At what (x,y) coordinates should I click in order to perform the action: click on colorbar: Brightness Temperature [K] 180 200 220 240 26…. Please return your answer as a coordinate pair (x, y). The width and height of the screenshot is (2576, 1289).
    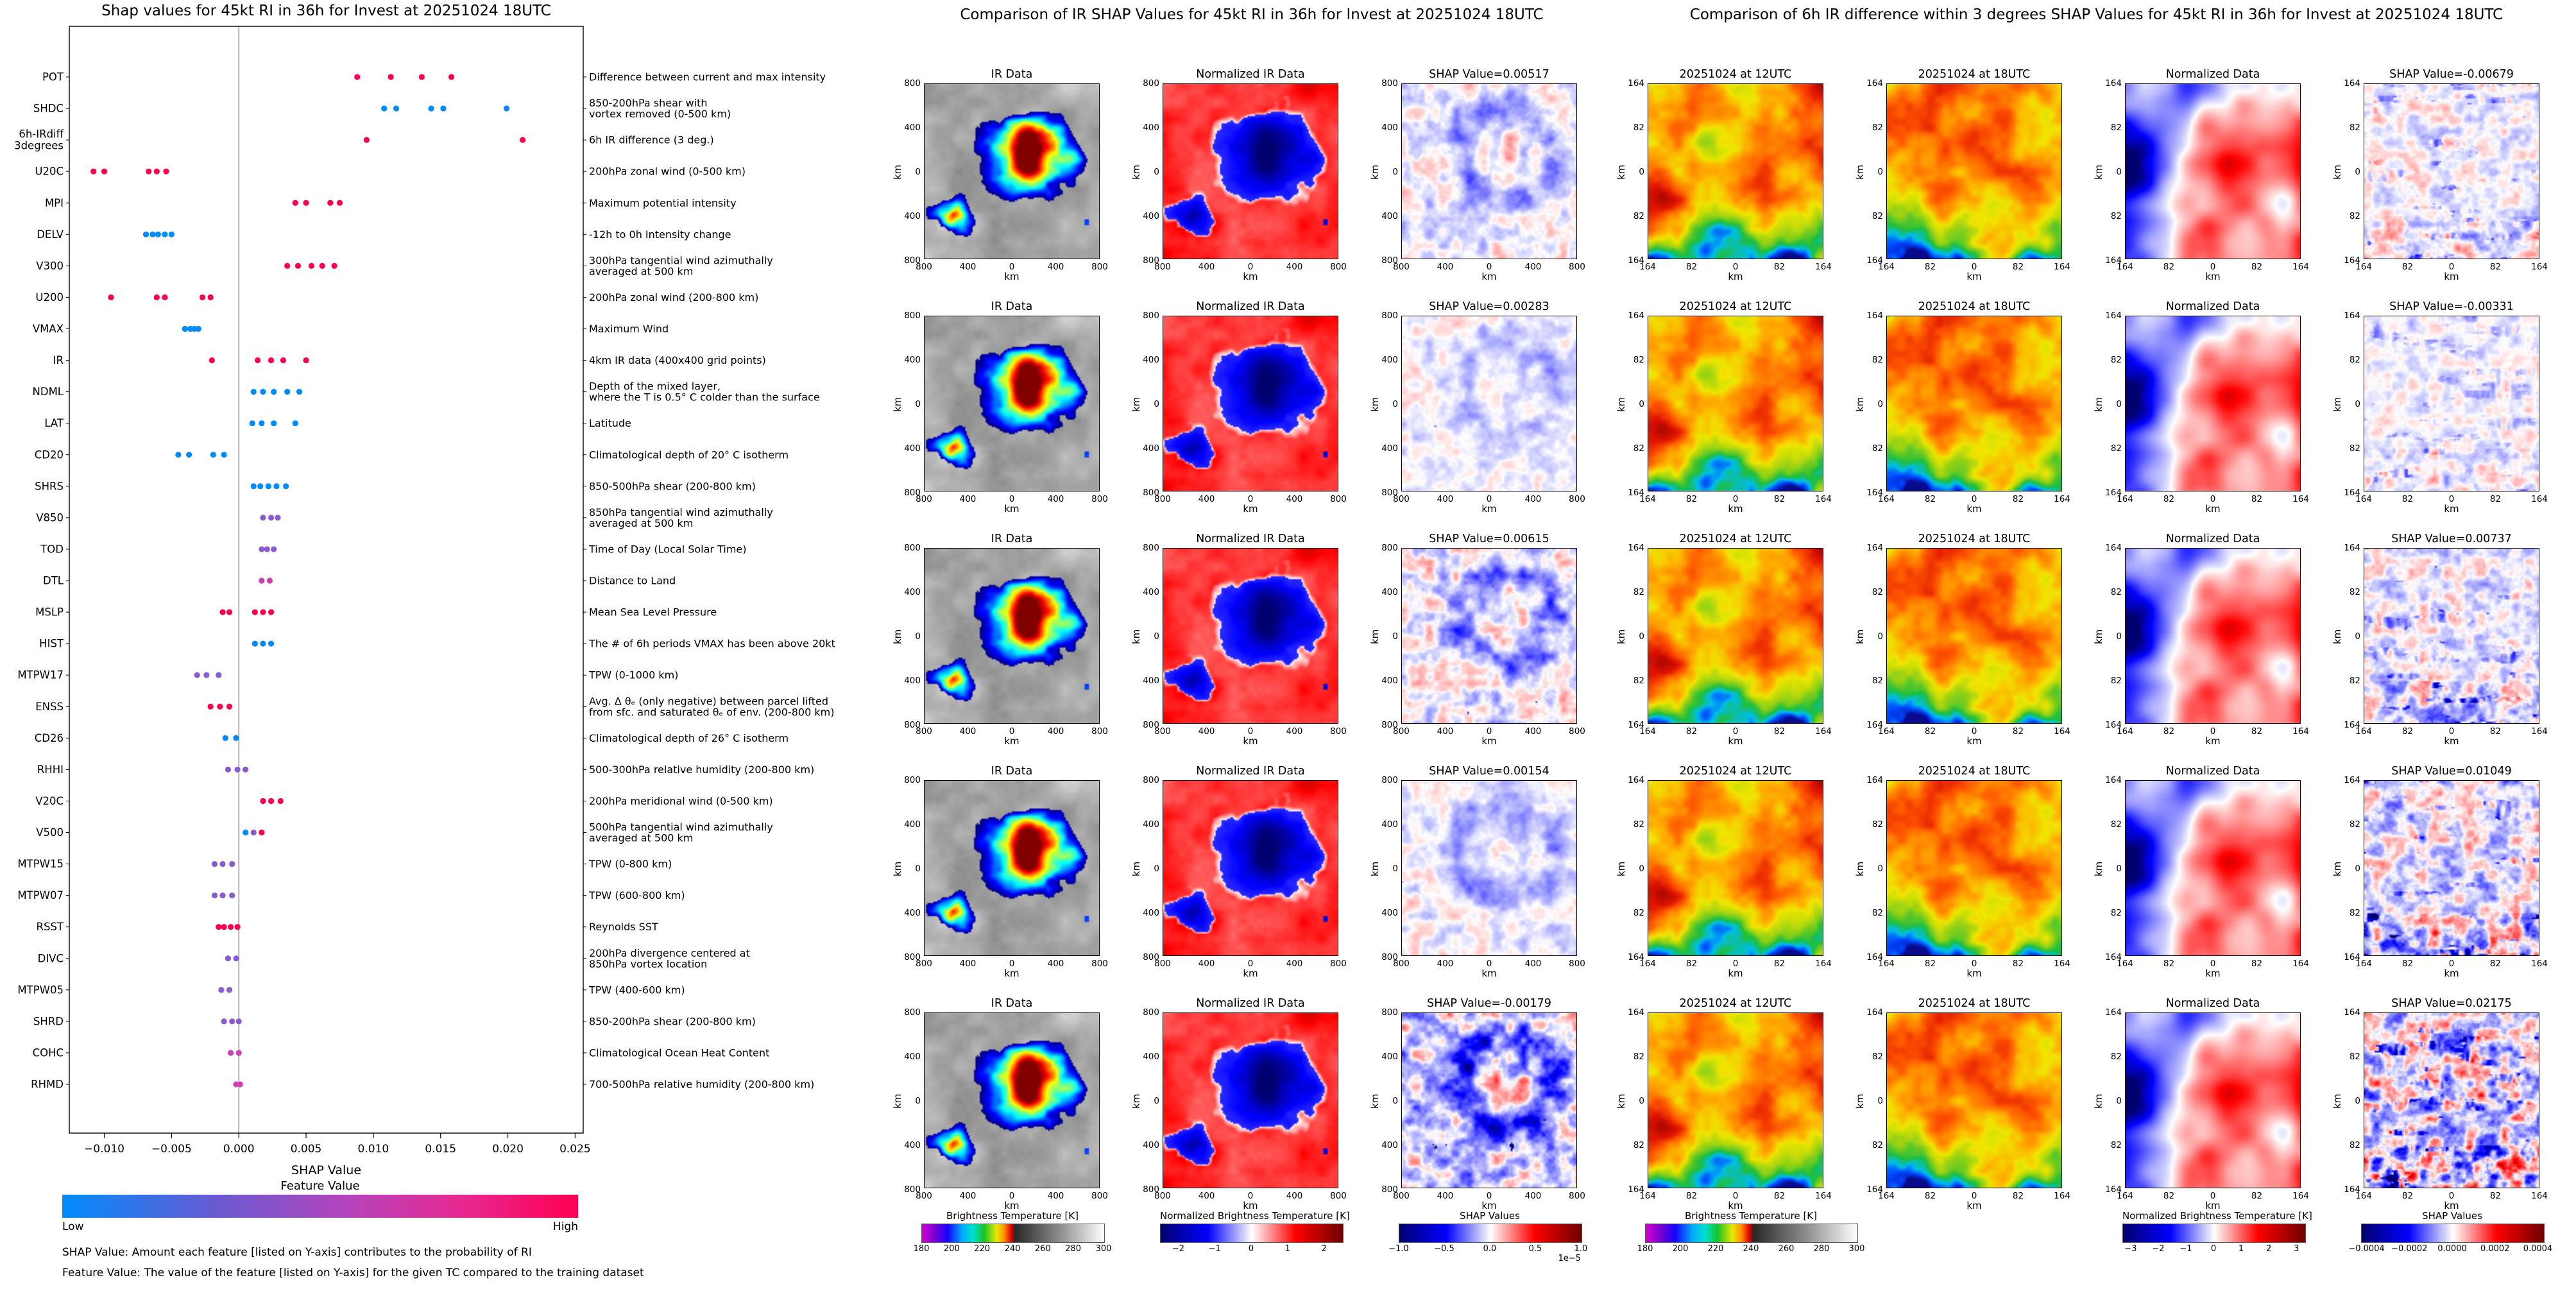
    Looking at the image, I should click on (1012, 1232).